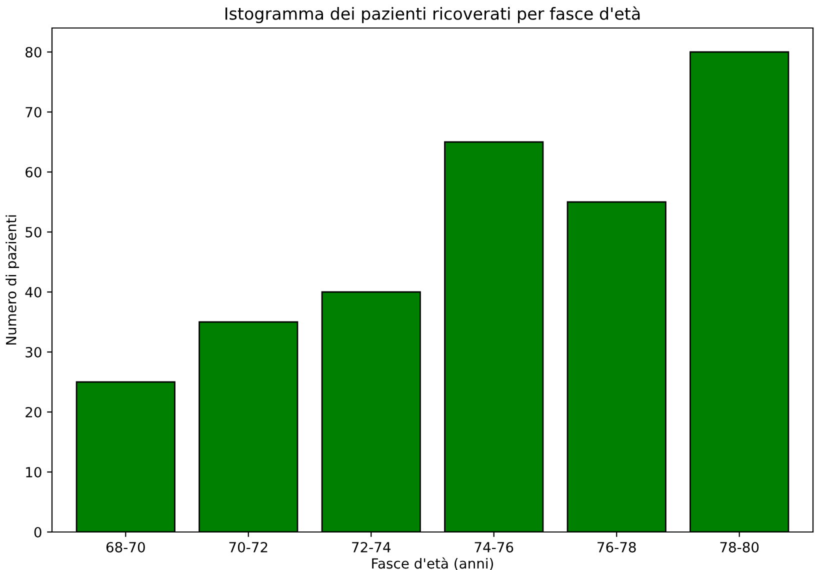 The width and height of the screenshot is (815, 570). What do you see at coordinates (33, 292) in the screenshot?
I see `y-tick-label: 40` at bounding box center [33, 292].